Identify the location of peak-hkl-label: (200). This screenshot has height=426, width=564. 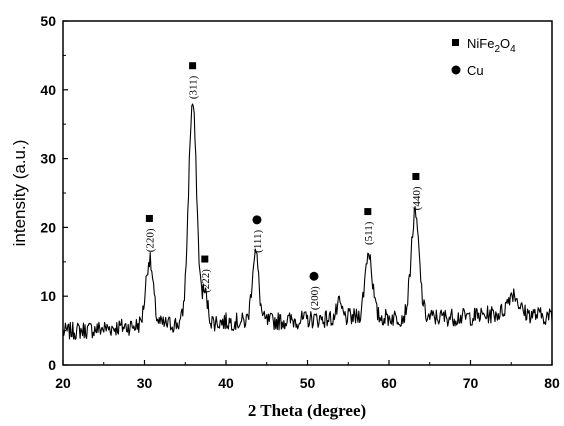
(315, 298).